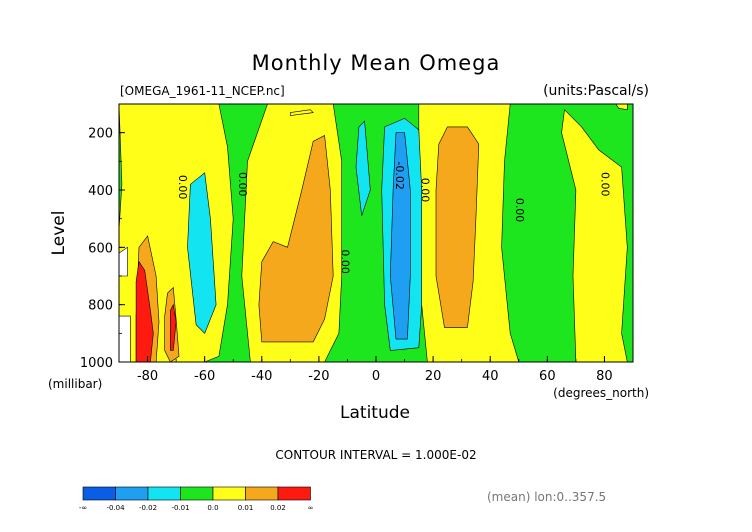  I want to click on colorbar-label-6: 0.02, so click(278, 508).